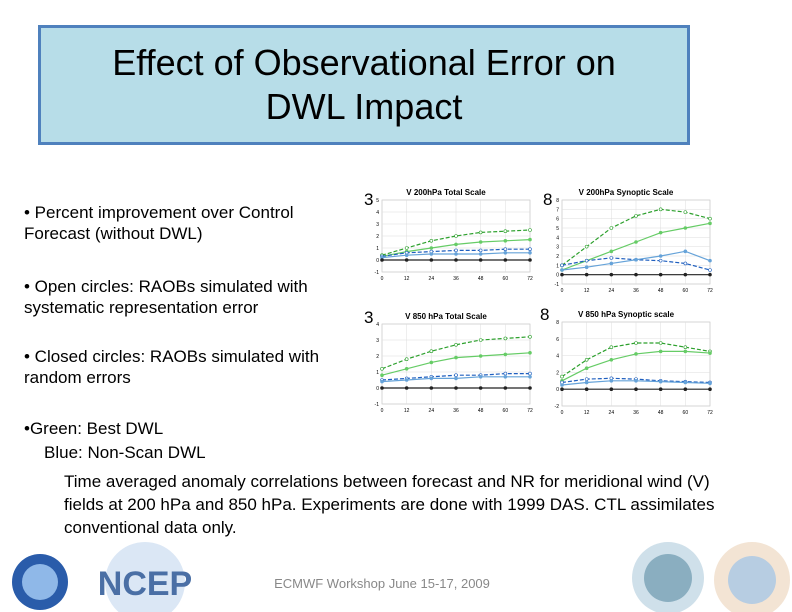  What do you see at coordinates (557, 248) in the screenshot?
I see `y-tick-label: 3` at bounding box center [557, 248].